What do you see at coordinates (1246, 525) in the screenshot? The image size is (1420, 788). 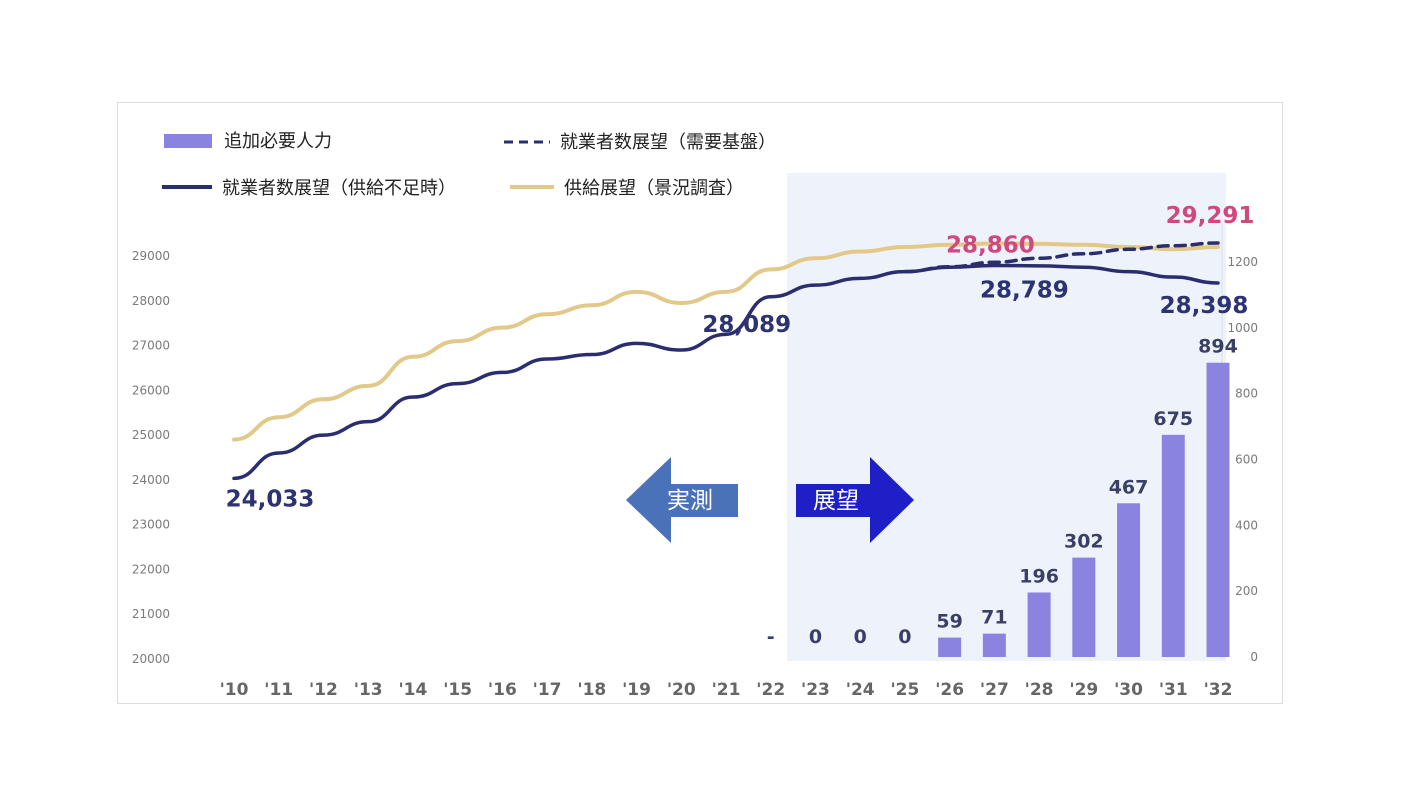 I see `y-right-tick-label: 400` at bounding box center [1246, 525].